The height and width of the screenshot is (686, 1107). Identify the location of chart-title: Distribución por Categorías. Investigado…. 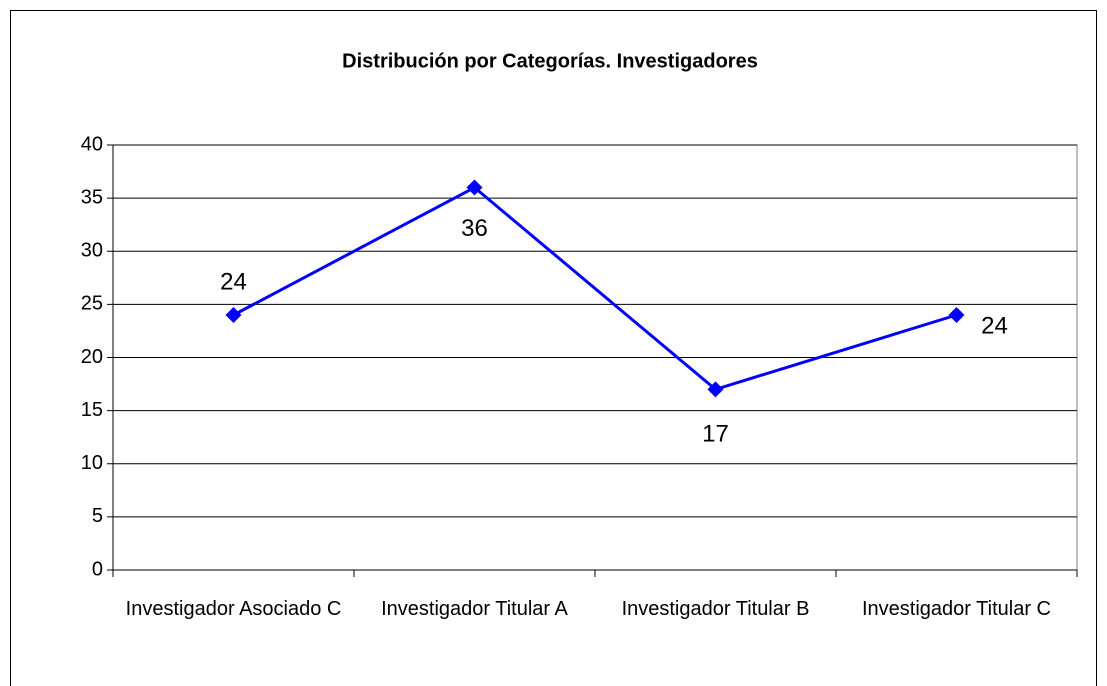
(550, 61).